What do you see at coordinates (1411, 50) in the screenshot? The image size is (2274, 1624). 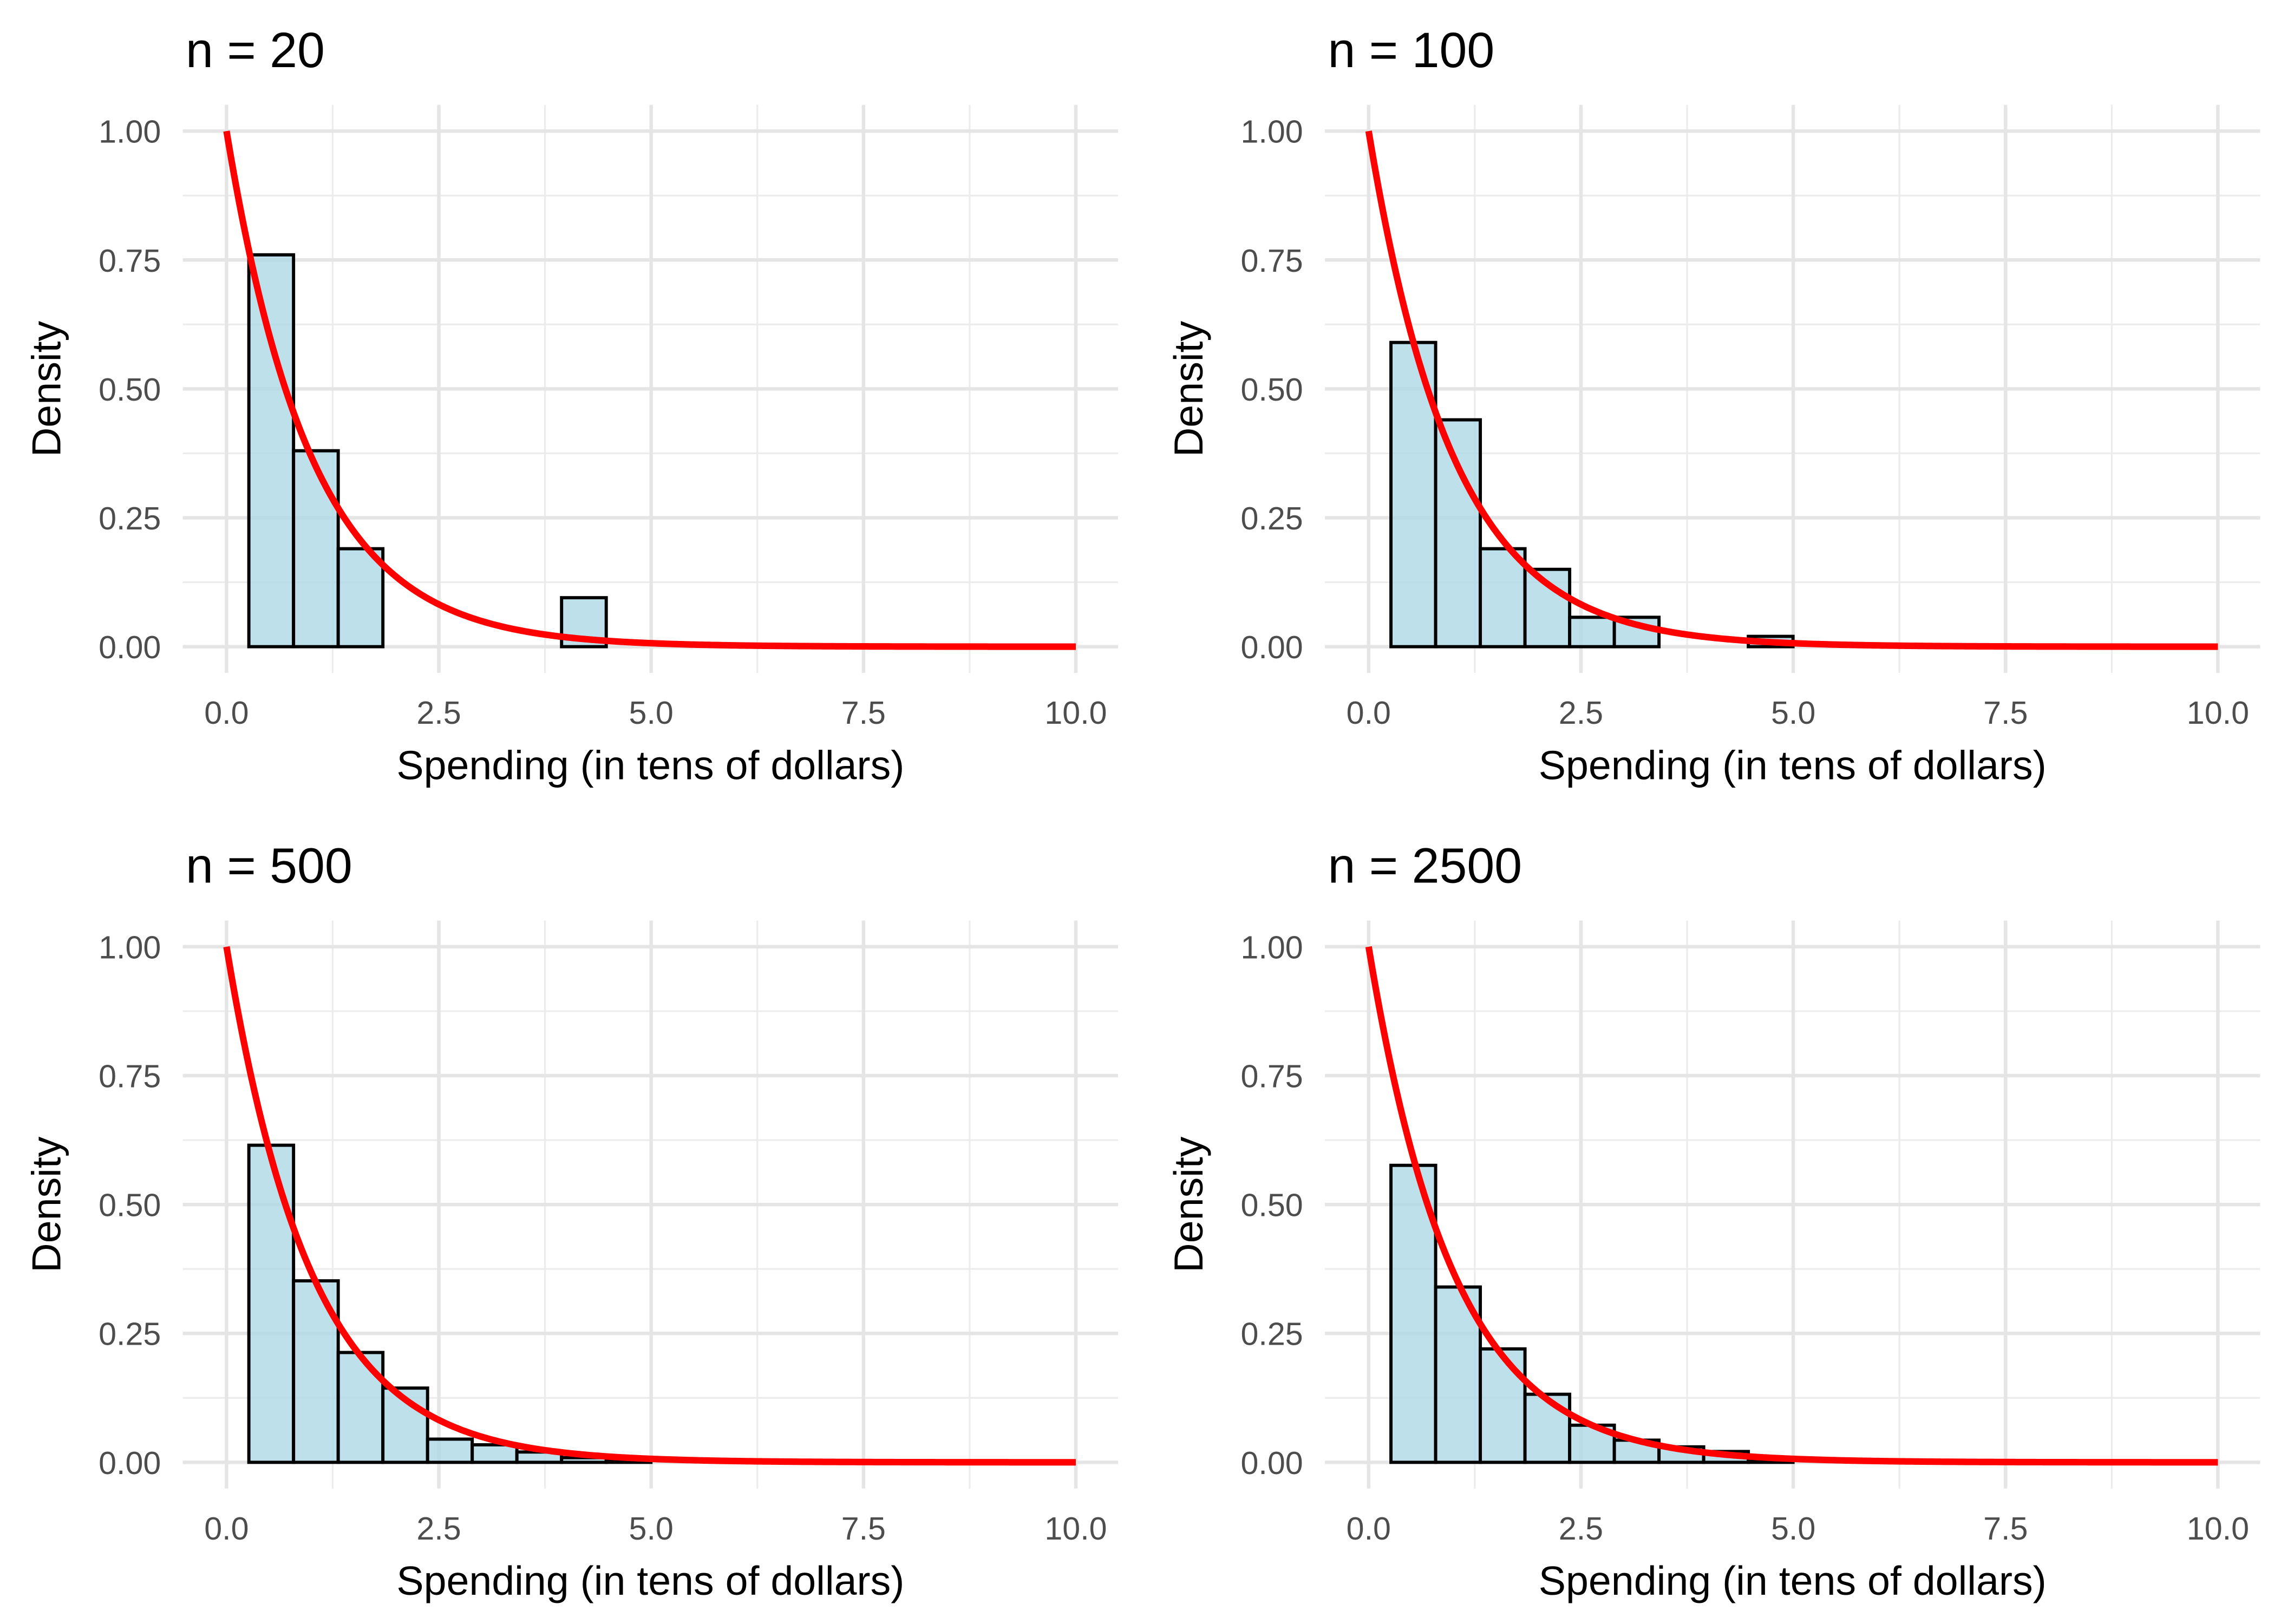 I see `panel-title: n = 100` at bounding box center [1411, 50].